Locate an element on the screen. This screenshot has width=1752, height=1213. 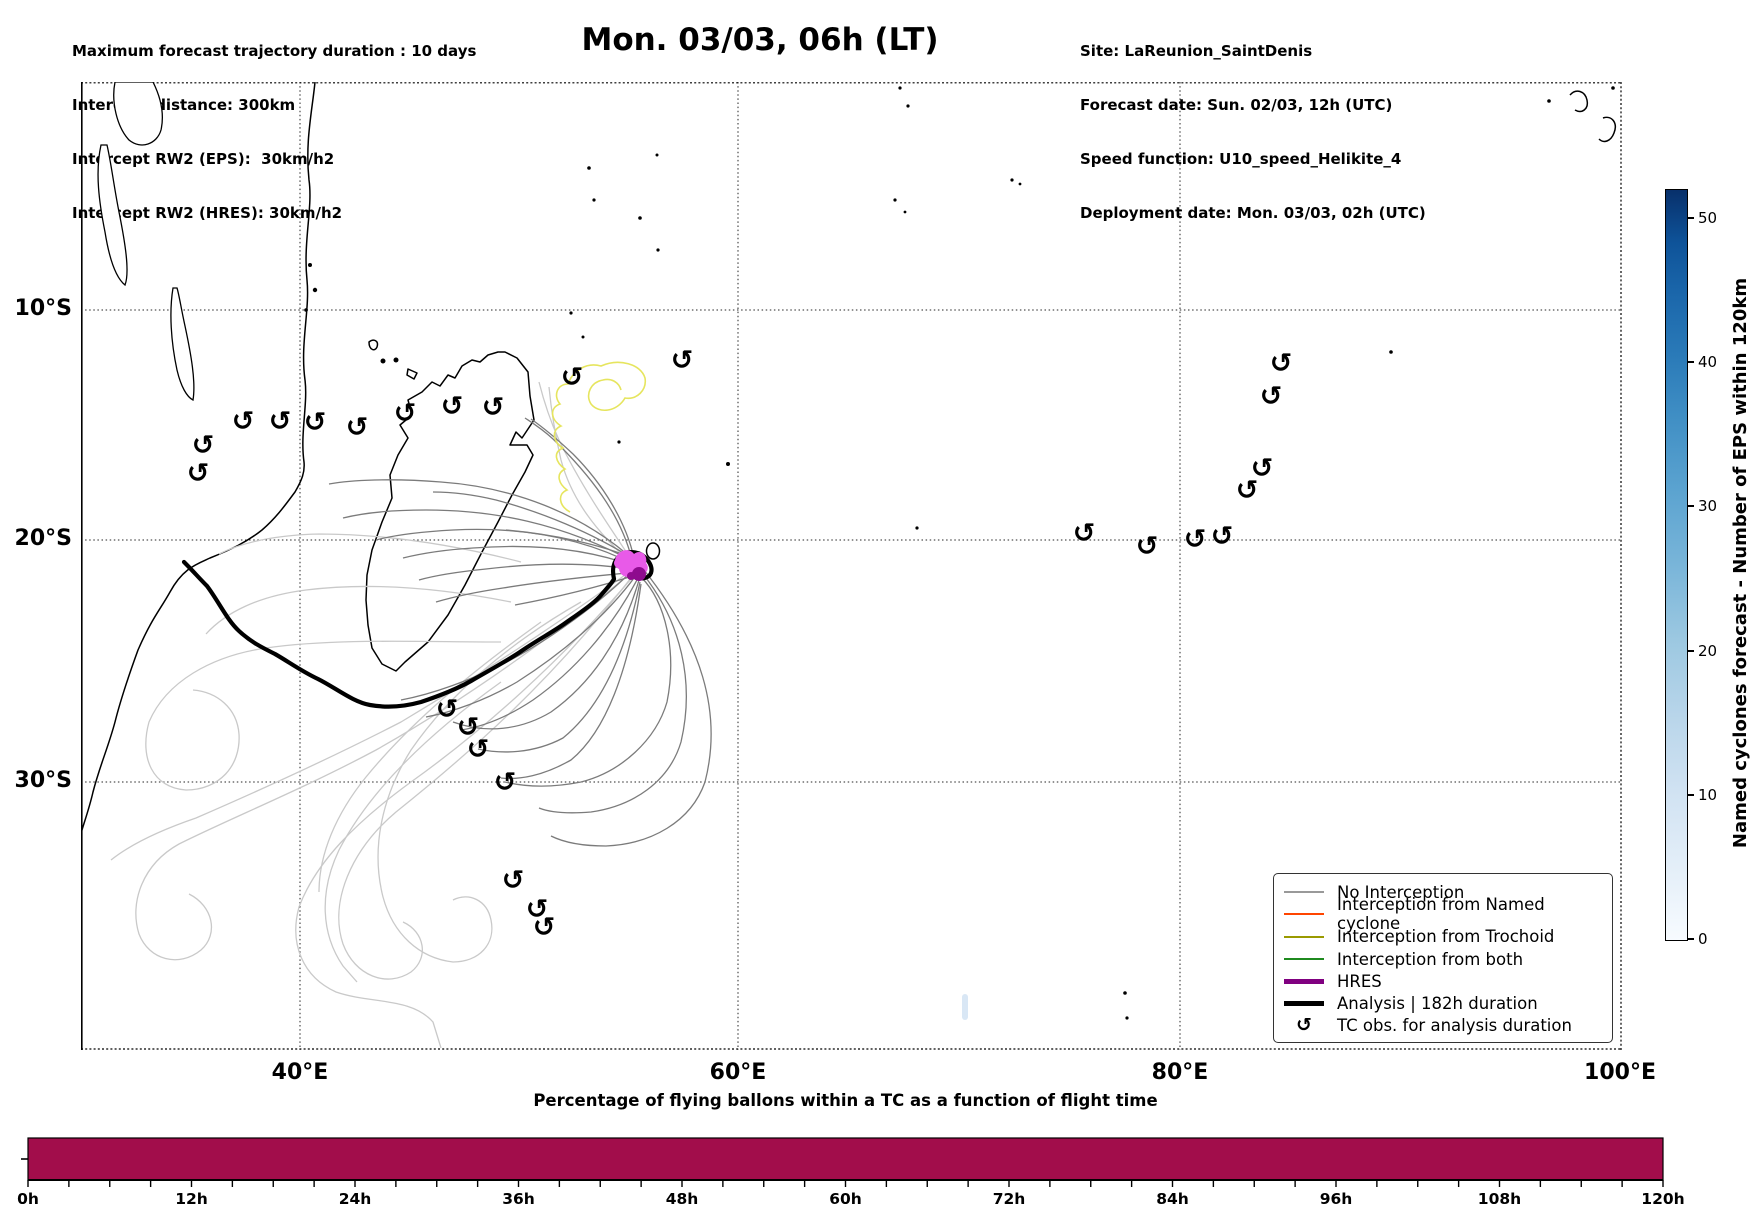
site-text: Site: LaReunion_SaintDenis is located at coordinates (1196, 51).